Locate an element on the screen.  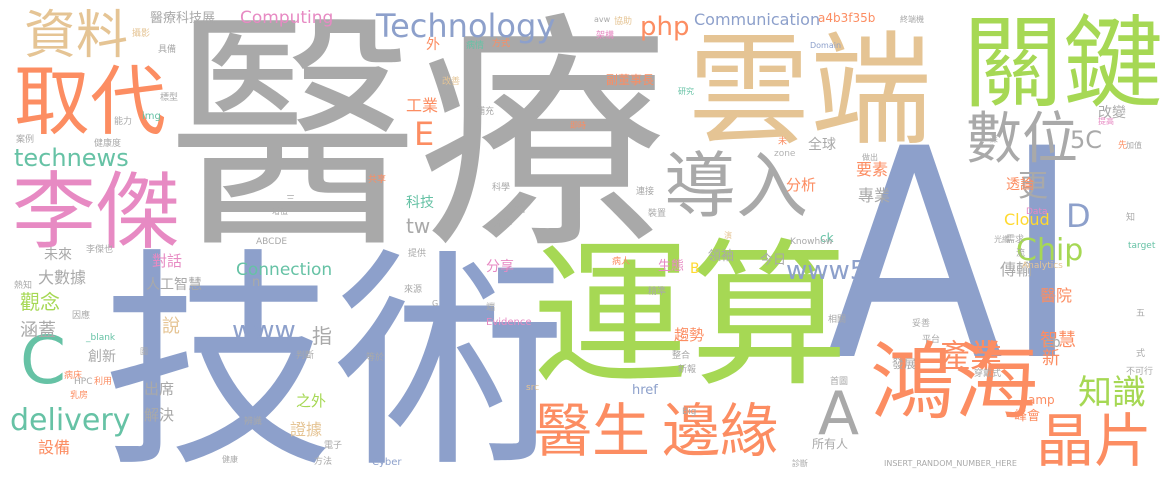
word-資料: 資料 is located at coordinates (76, 36).